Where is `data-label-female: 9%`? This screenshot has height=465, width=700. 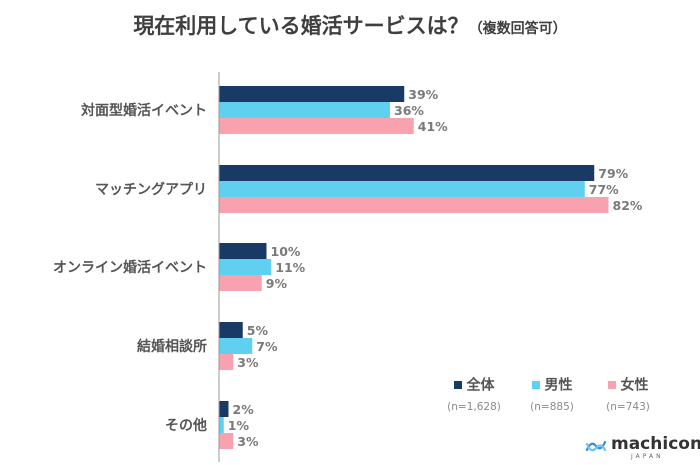
data-label-female: 9% is located at coordinates (277, 283).